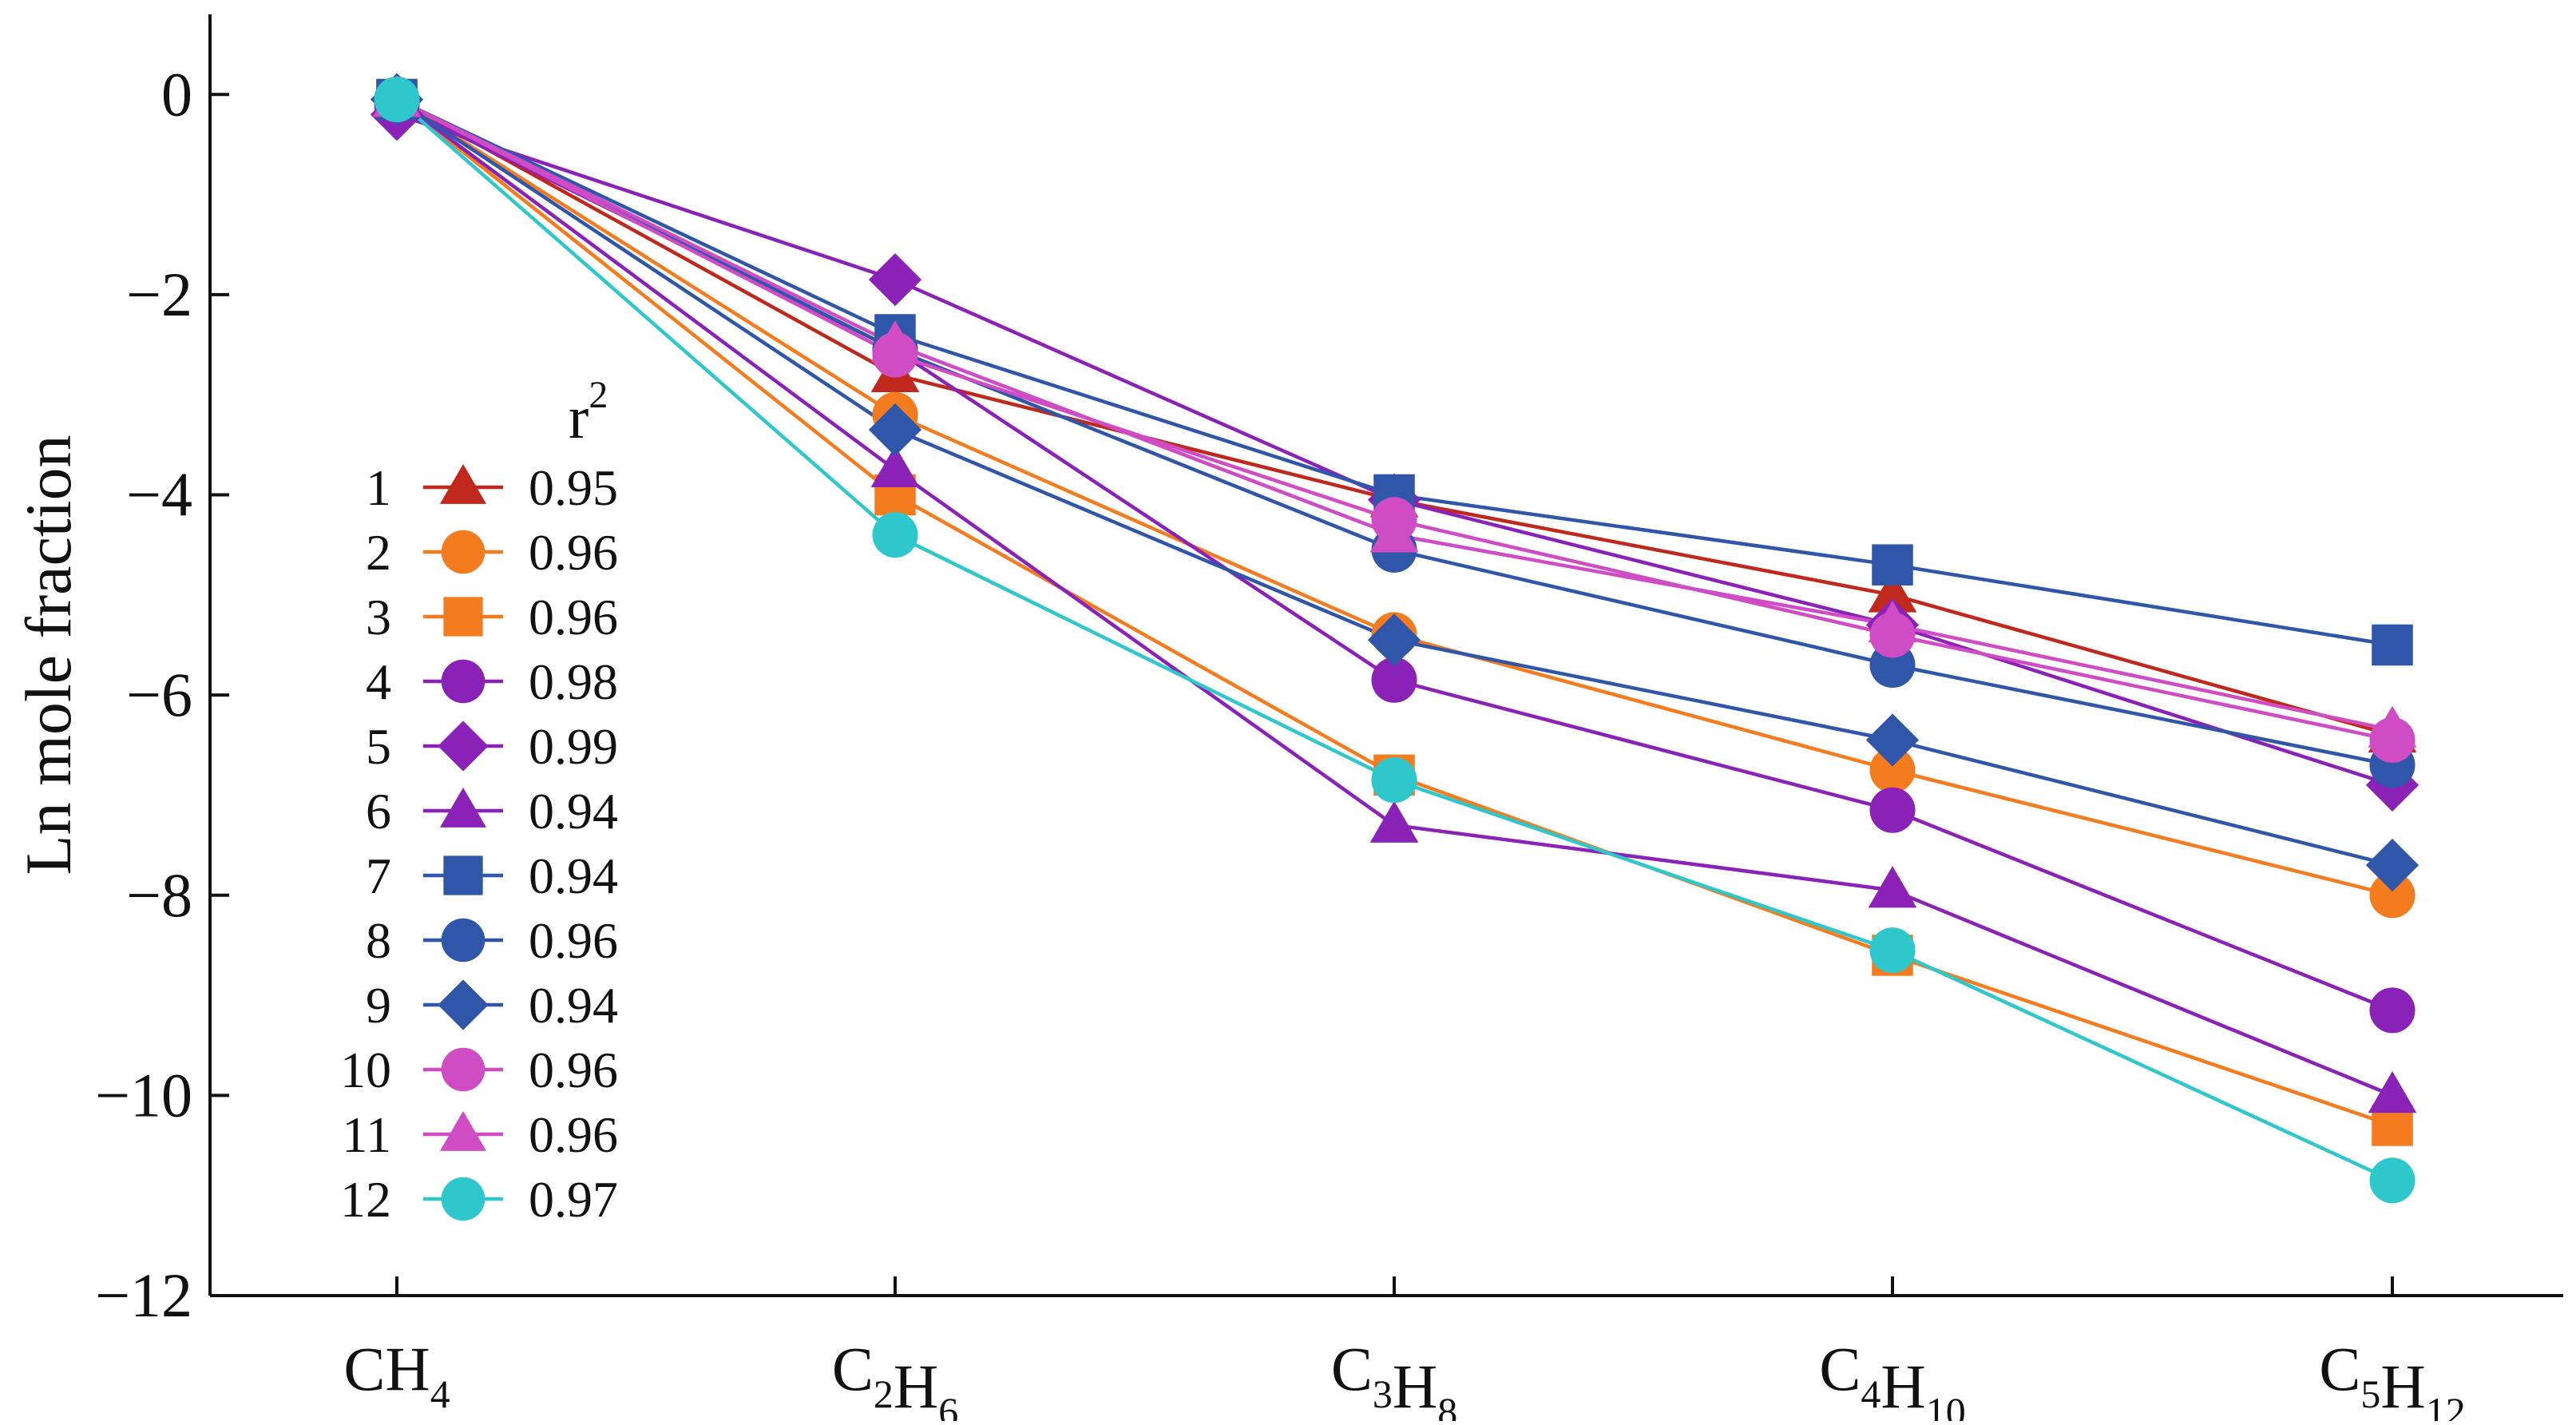 The image size is (2576, 1425). I want to click on legend-r2-value: 0.95, so click(573, 487).